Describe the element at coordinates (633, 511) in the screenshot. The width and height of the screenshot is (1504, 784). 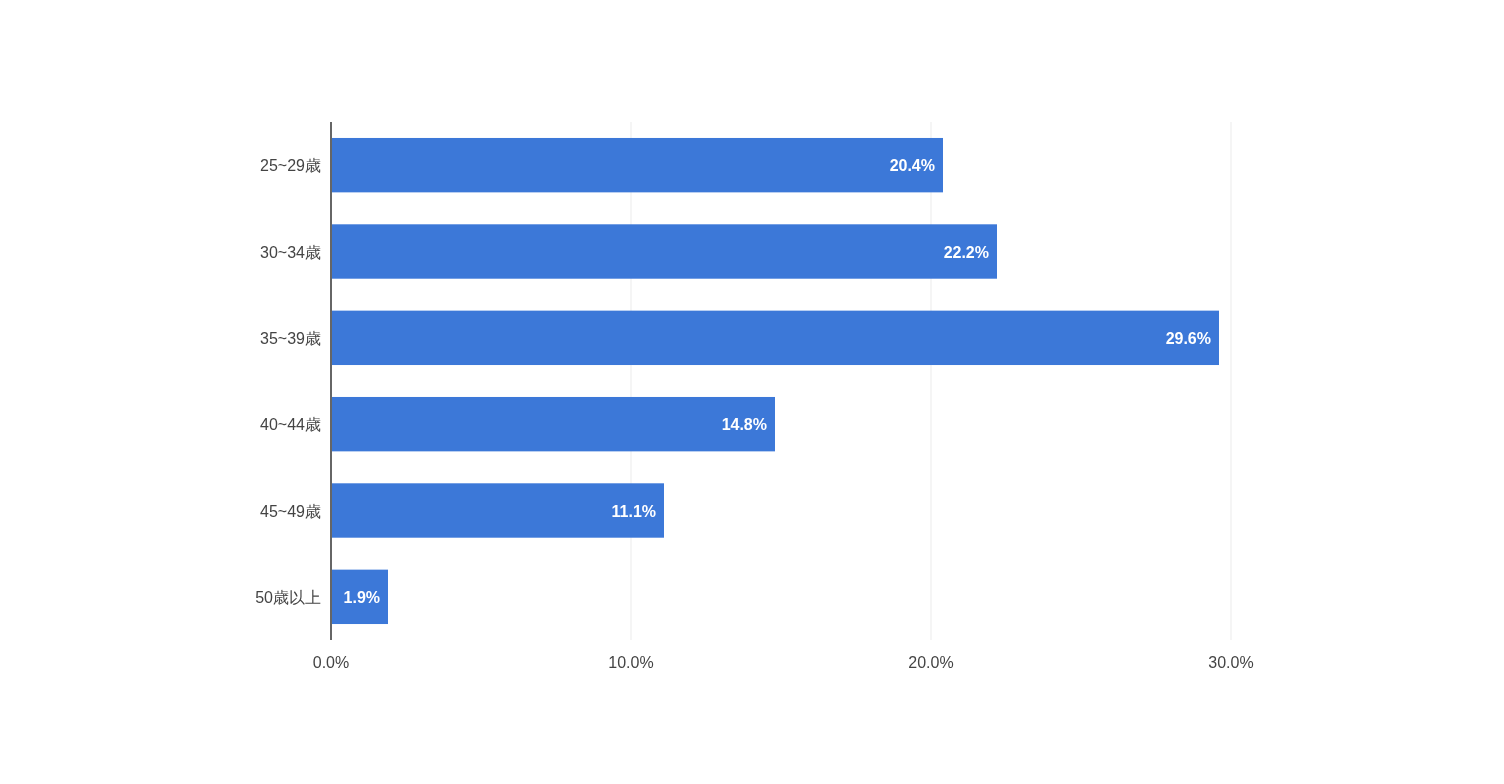
I see `data-label: 11.1%` at that location.